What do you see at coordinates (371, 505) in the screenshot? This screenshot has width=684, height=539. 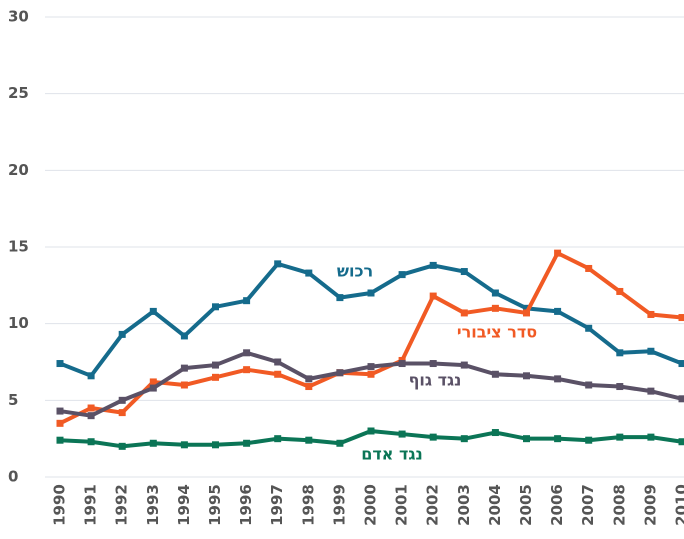 I see `x-tick-label: 2000` at bounding box center [371, 505].